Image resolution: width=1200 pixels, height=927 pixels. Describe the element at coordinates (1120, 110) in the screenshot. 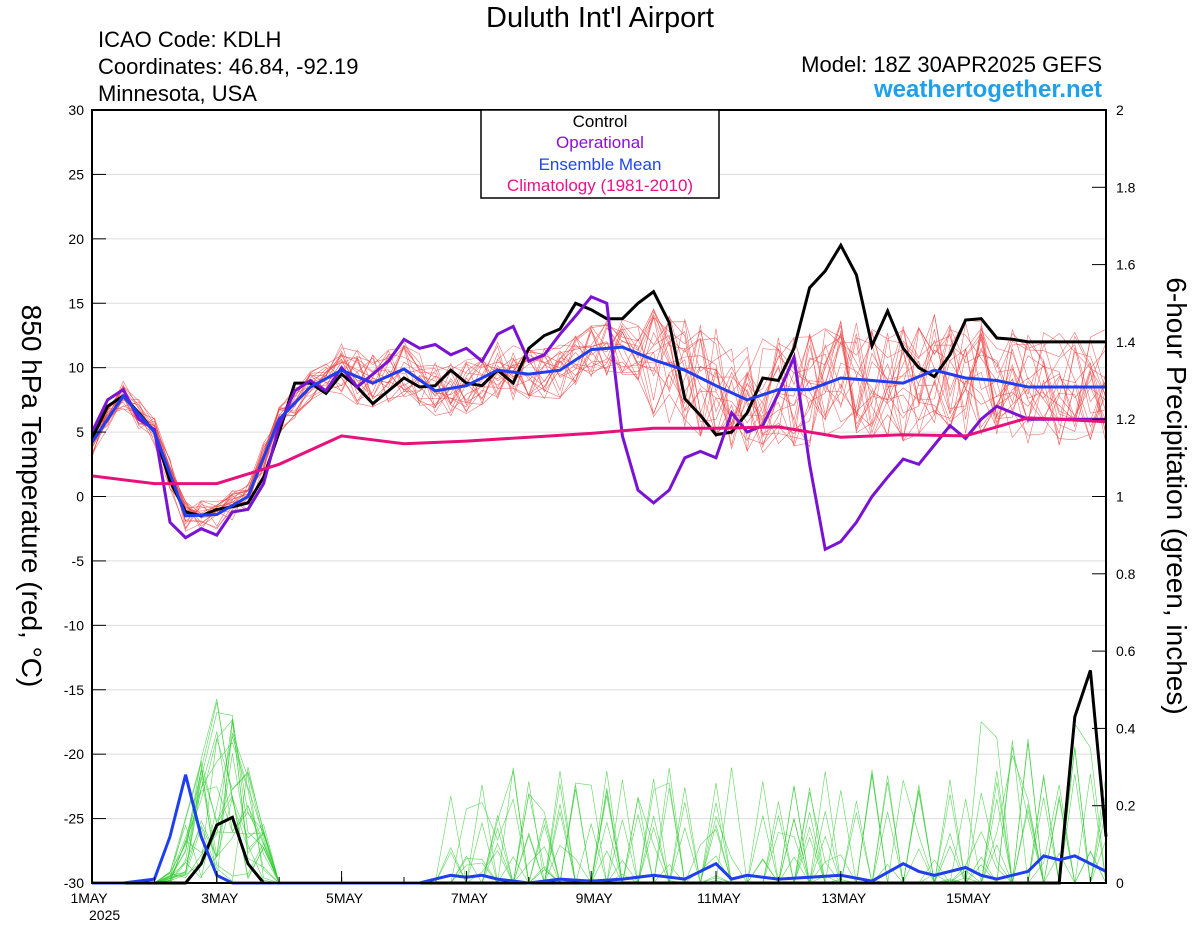

I see `y-tick-label-right: 2` at that location.